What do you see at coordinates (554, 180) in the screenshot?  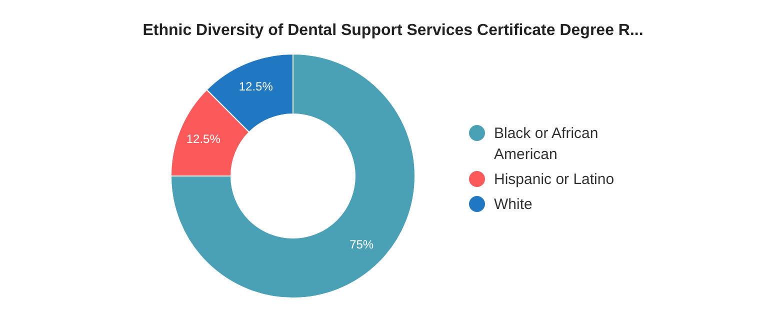 I see `legend-label: Hispanic or Latino` at bounding box center [554, 180].